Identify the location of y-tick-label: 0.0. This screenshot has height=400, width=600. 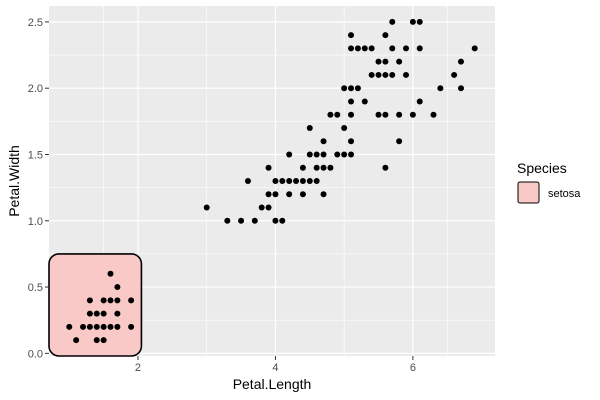
(35, 354).